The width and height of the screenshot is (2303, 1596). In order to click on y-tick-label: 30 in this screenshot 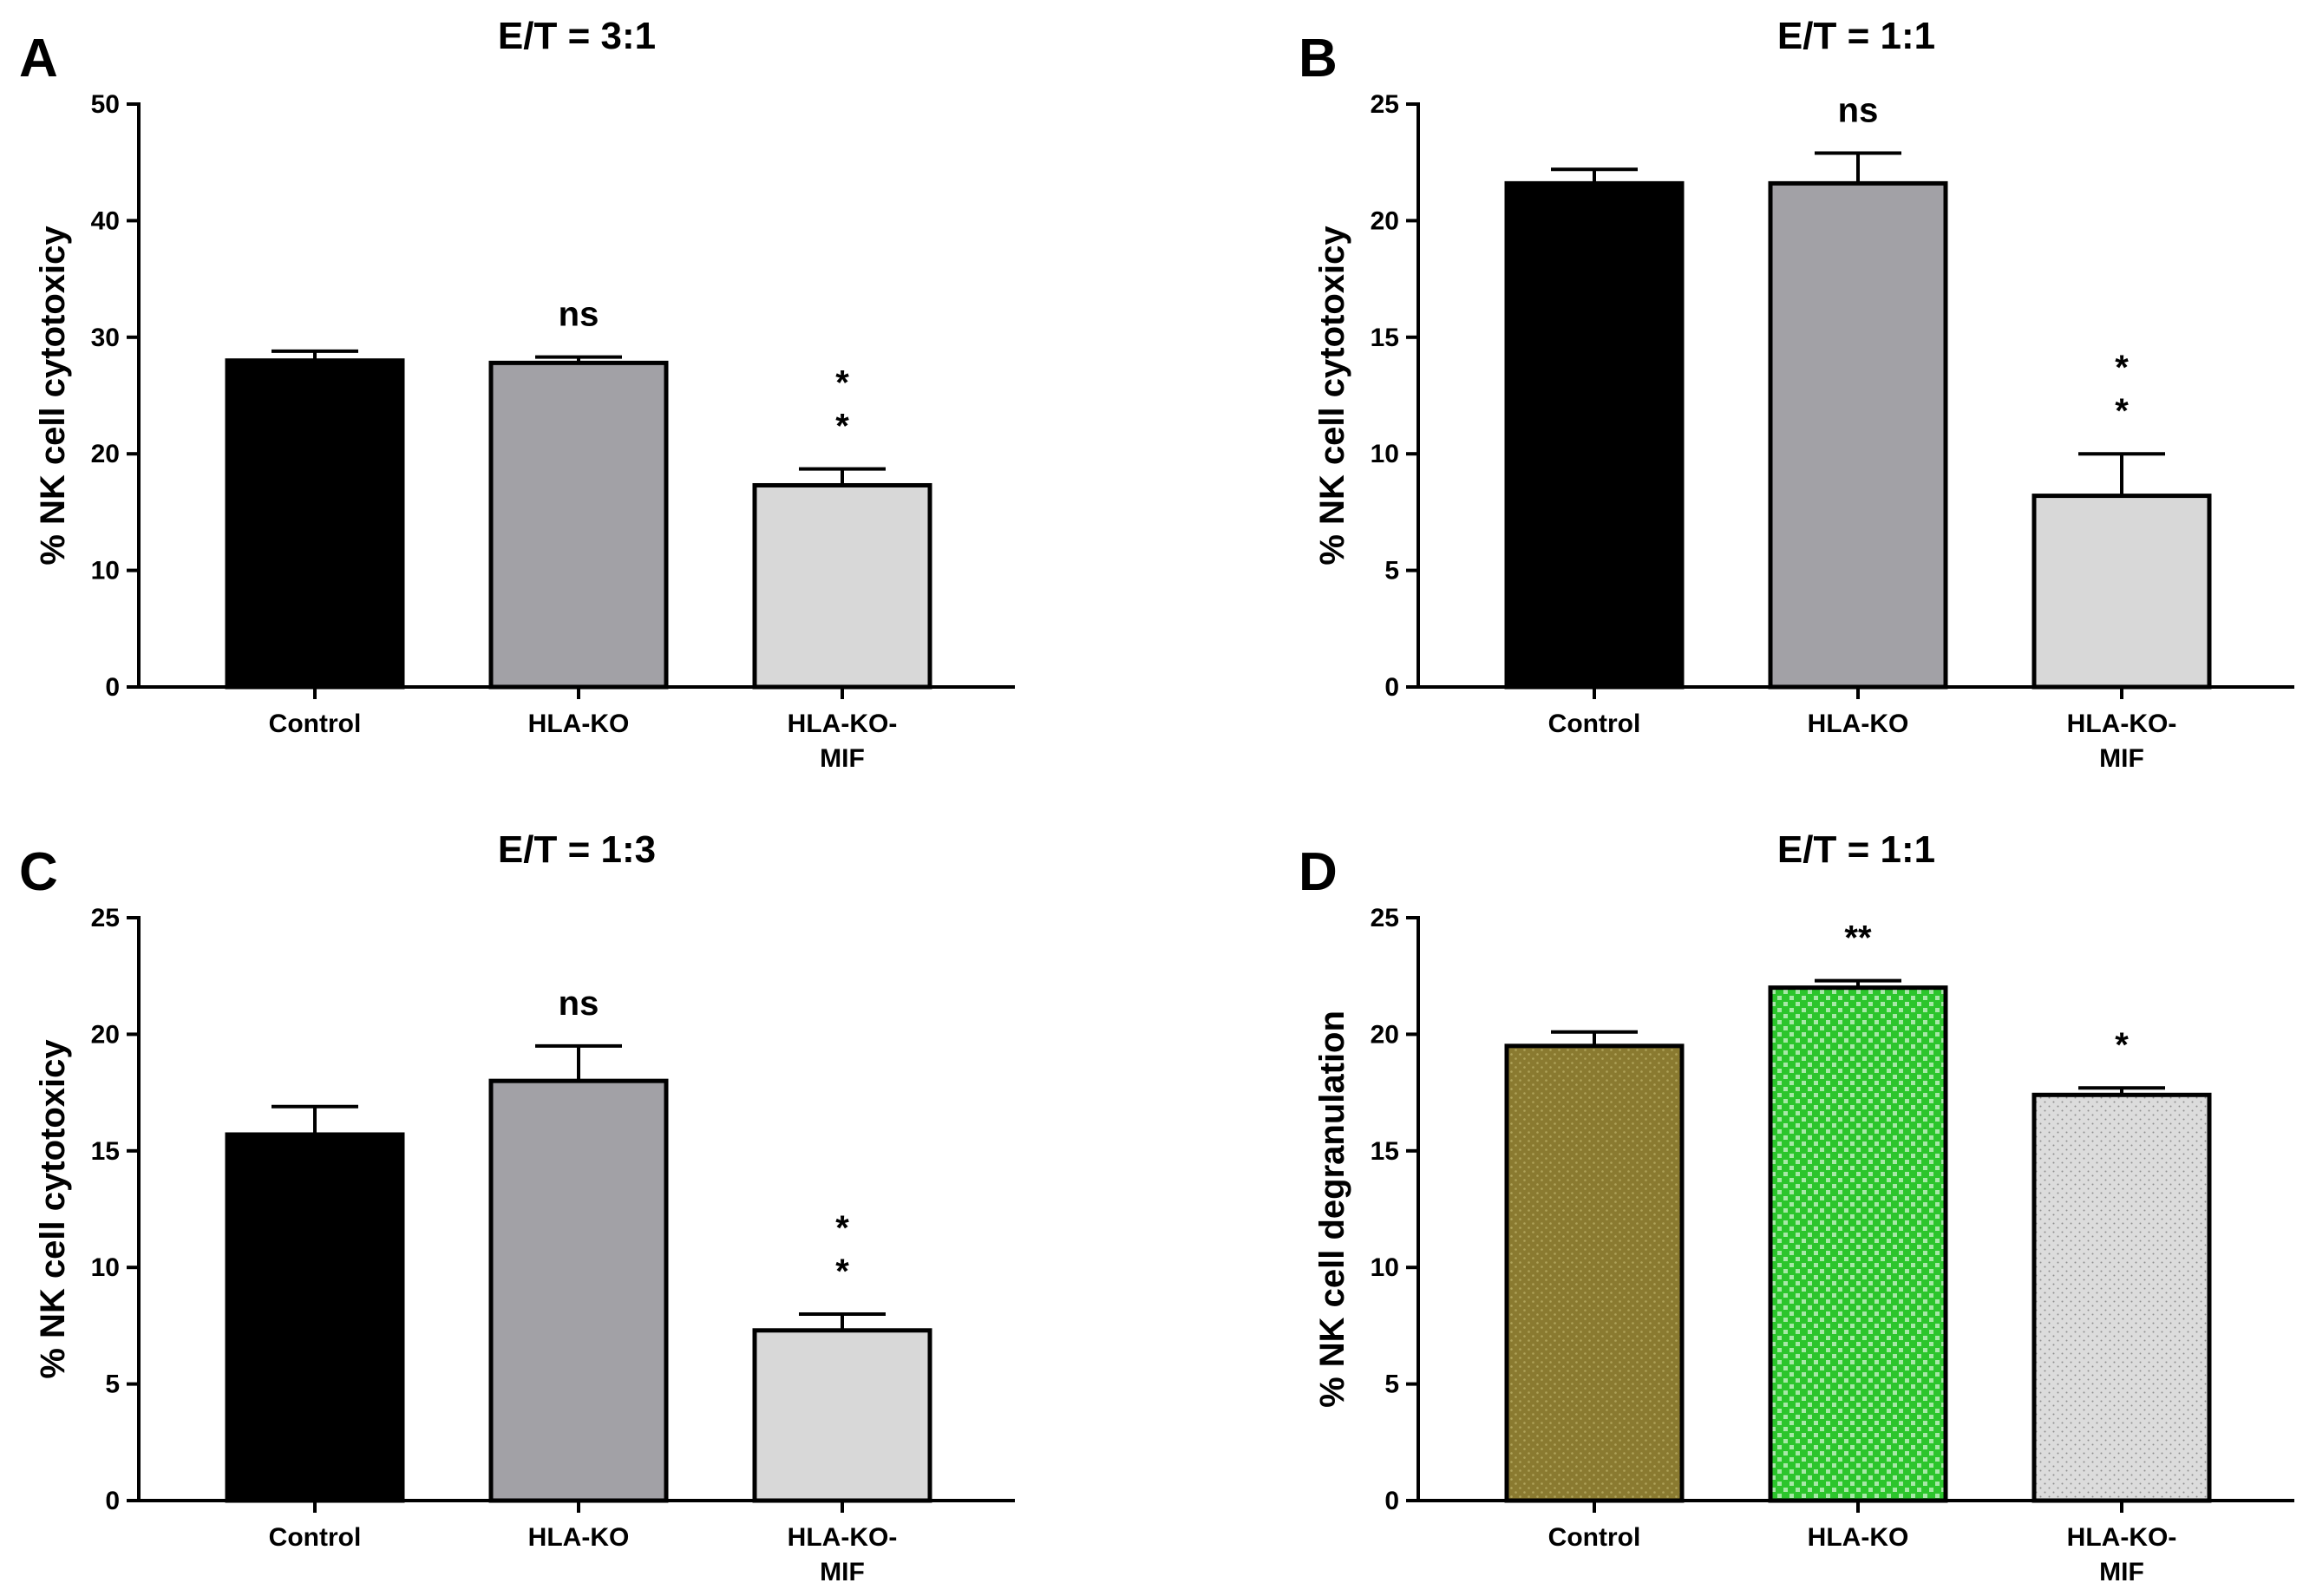, I will do `click(106, 338)`.